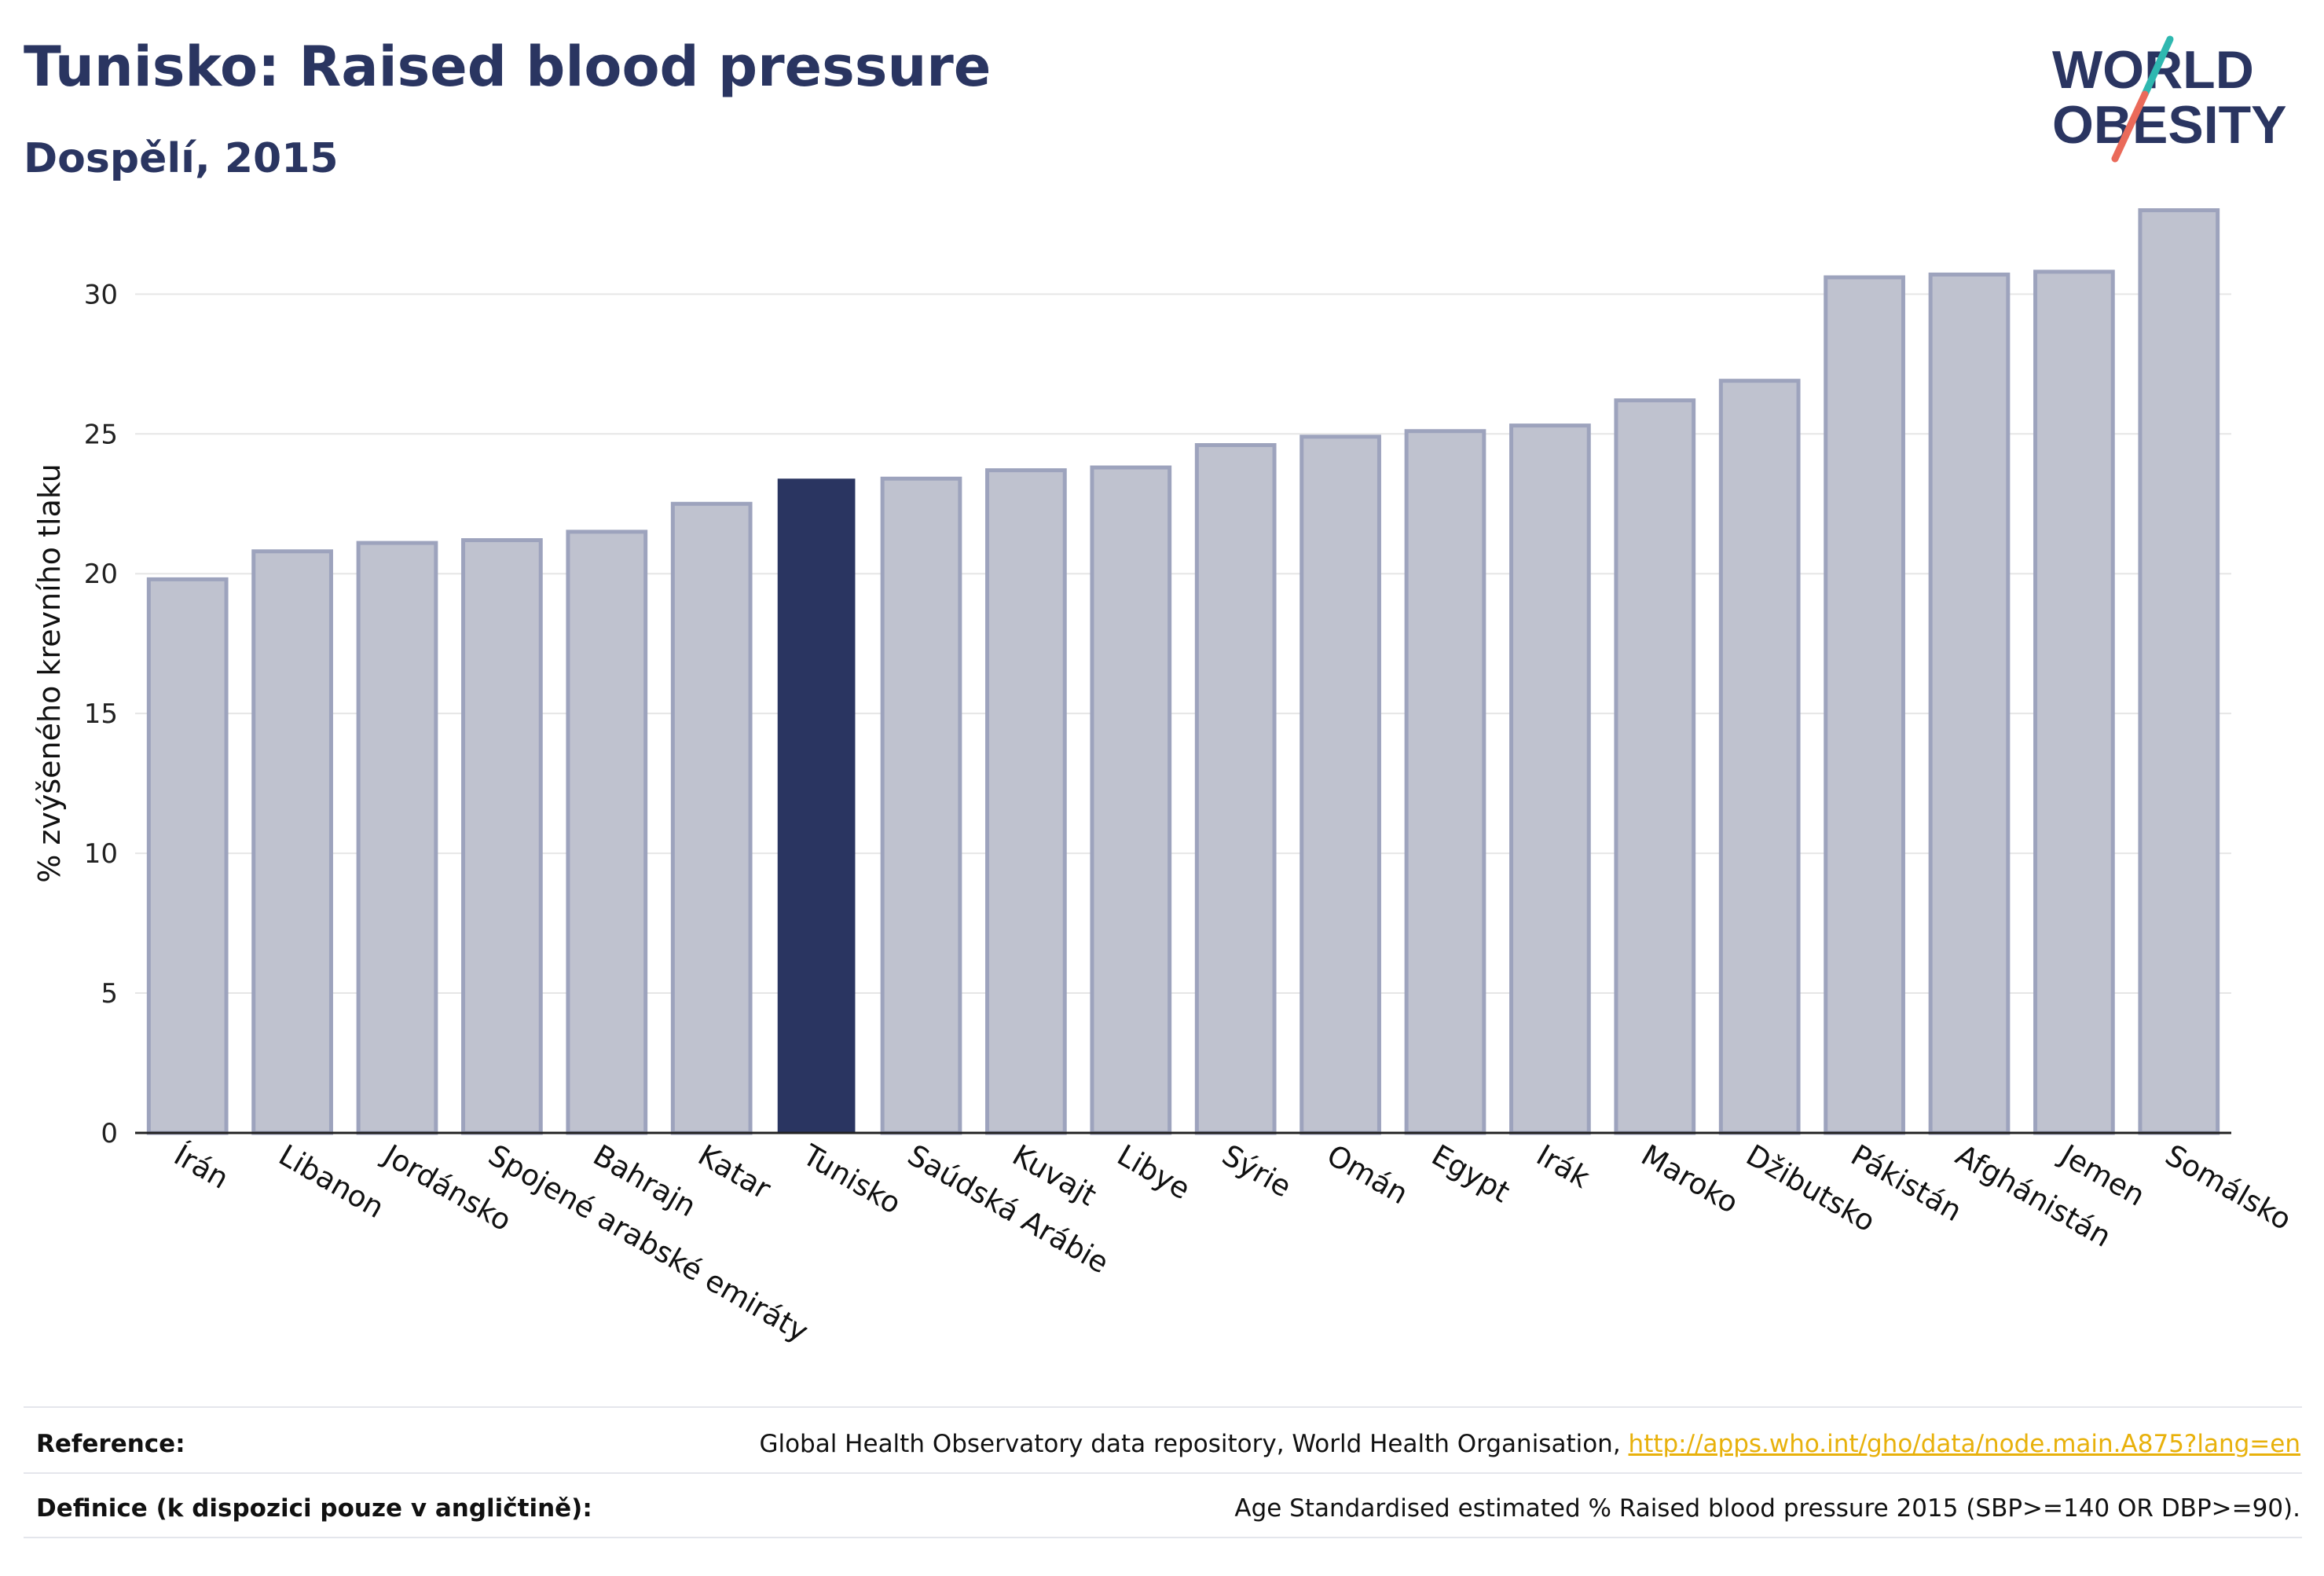  What do you see at coordinates (1563, 1167) in the screenshot?
I see `x-tick-label: Irák` at bounding box center [1563, 1167].